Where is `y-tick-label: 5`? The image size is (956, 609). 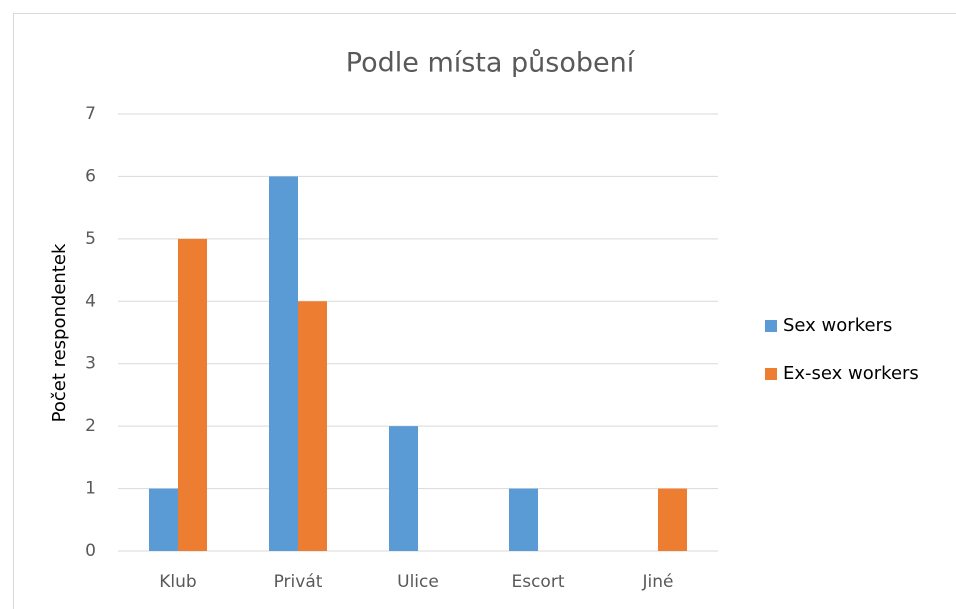 y-tick-label: 5 is located at coordinates (90, 239).